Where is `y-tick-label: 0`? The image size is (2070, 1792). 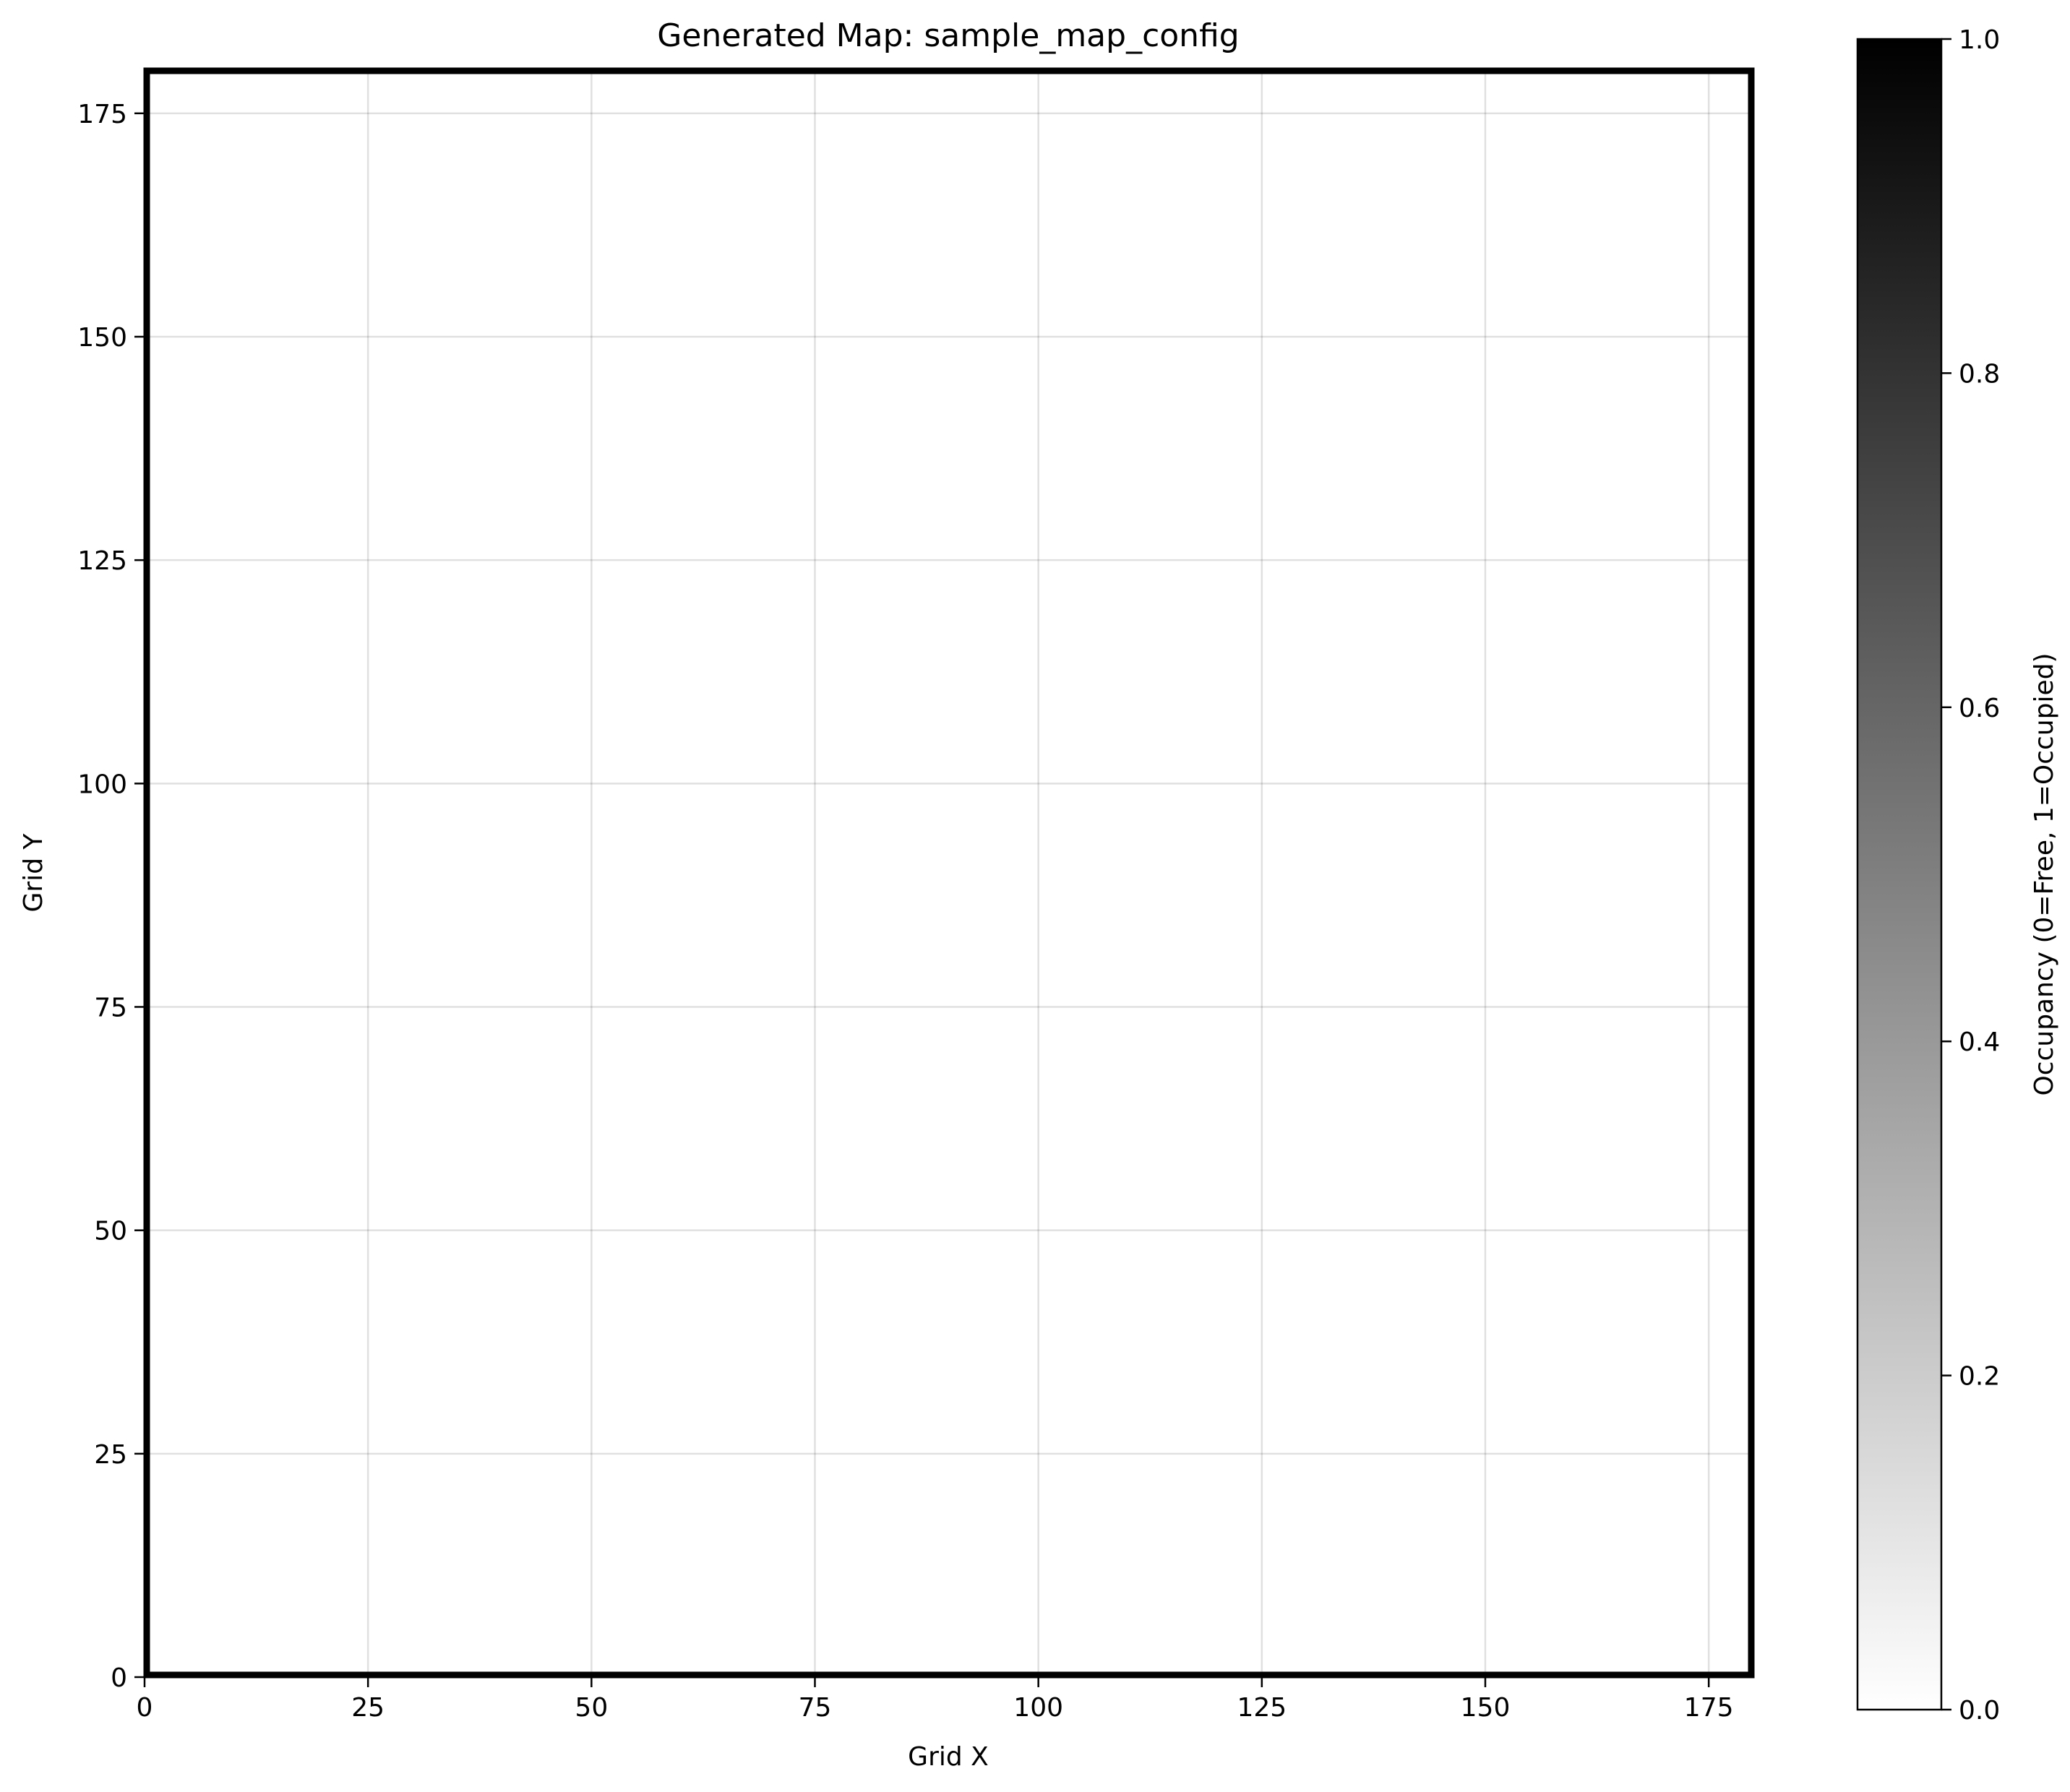
y-tick-label: 0 is located at coordinates (119, 1678).